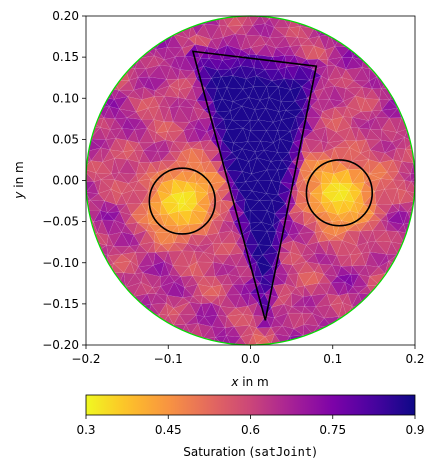 Image resolution: width=436 pixels, height=470 pixels. I want to click on y-tick-label: 0.15, so click(65, 57).